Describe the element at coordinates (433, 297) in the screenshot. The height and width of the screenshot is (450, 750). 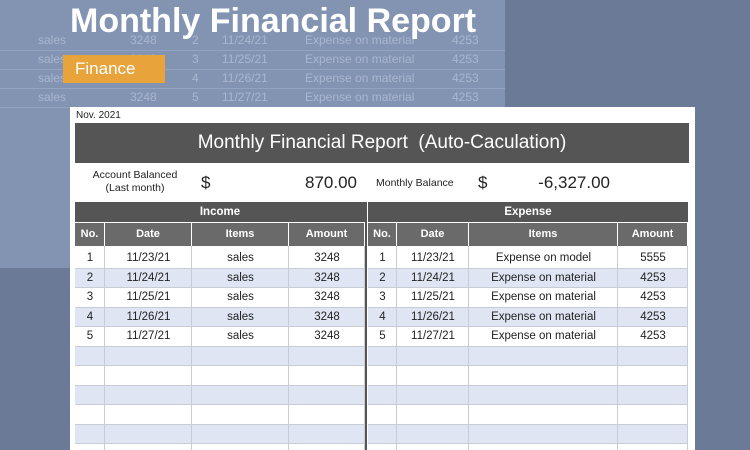
I see `table-cell: 11/25/21` at that location.